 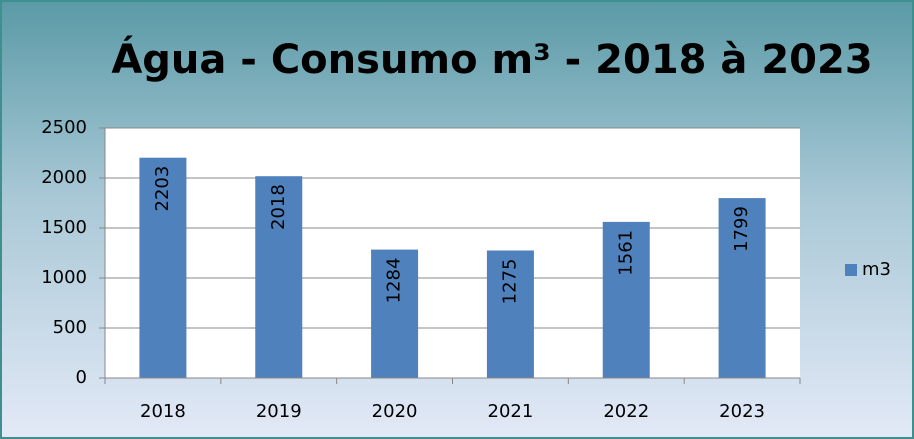 What do you see at coordinates (742, 411) in the screenshot?
I see `x-tick-label: 2023` at bounding box center [742, 411].